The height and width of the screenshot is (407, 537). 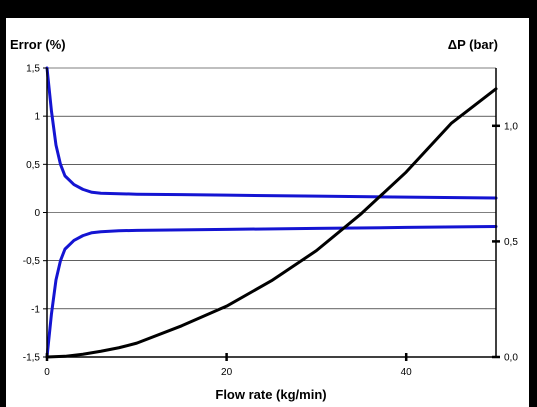 What do you see at coordinates (227, 372) in the screenshot?
I see `x-tick-label: 20` at bounding box center [227, 372].